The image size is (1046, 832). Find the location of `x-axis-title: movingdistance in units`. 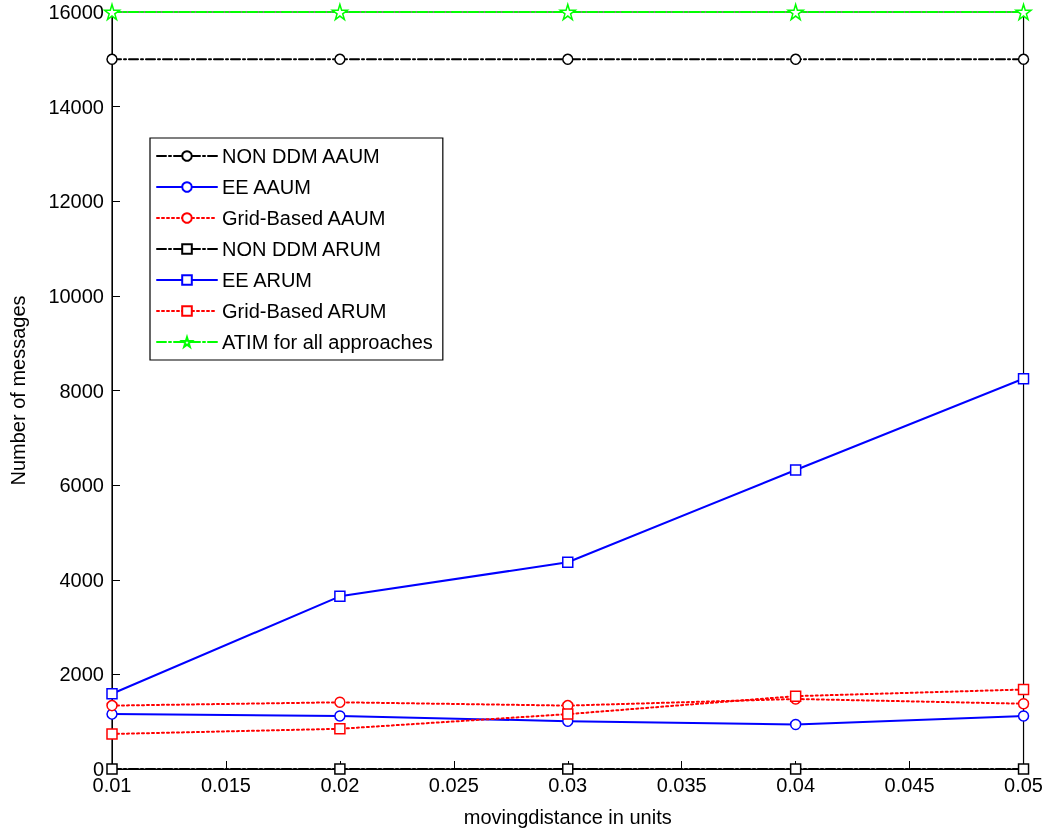

x-axis-title: movingdistance in units is located at coordinates (567, 817).